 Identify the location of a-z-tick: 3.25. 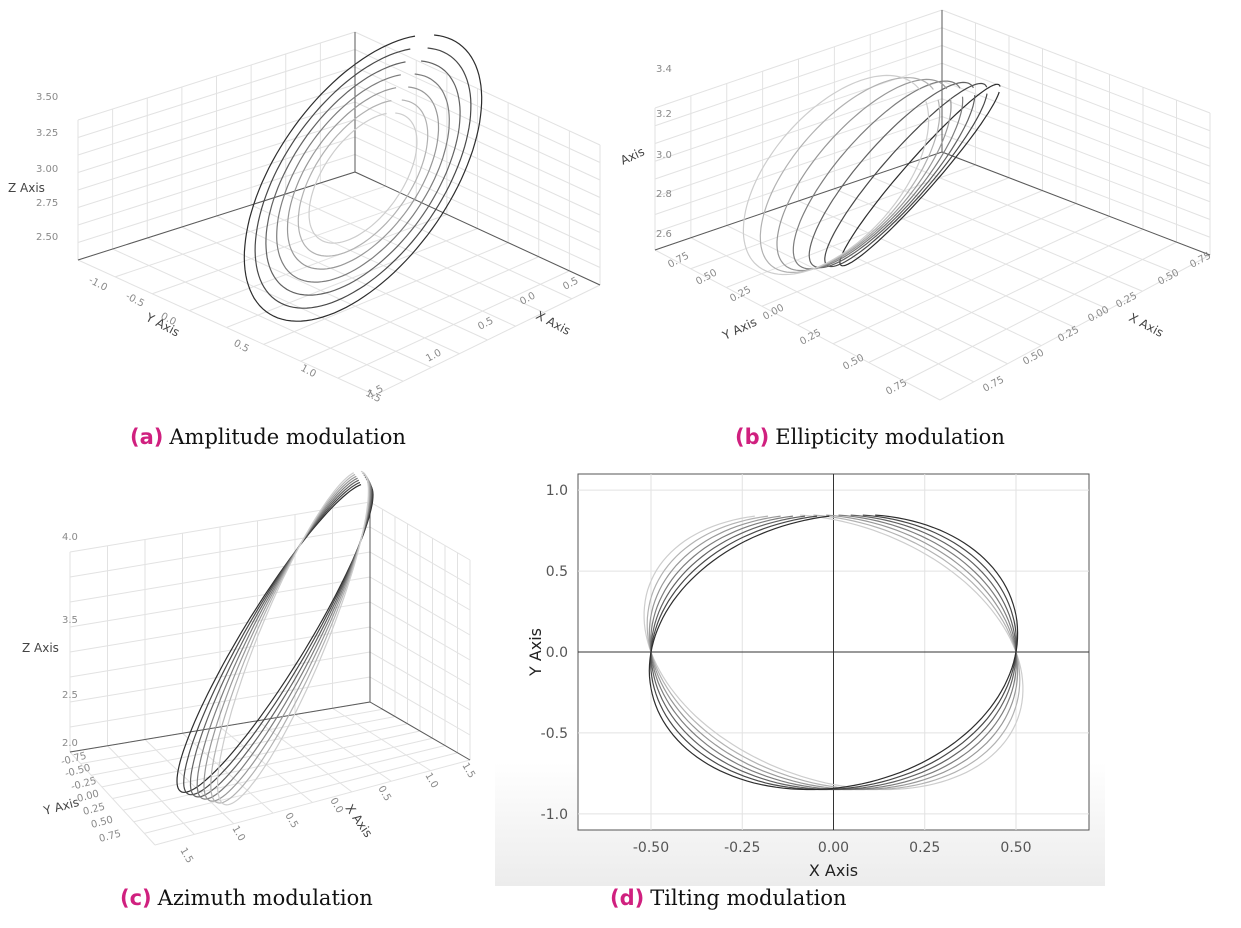
(47, 133).